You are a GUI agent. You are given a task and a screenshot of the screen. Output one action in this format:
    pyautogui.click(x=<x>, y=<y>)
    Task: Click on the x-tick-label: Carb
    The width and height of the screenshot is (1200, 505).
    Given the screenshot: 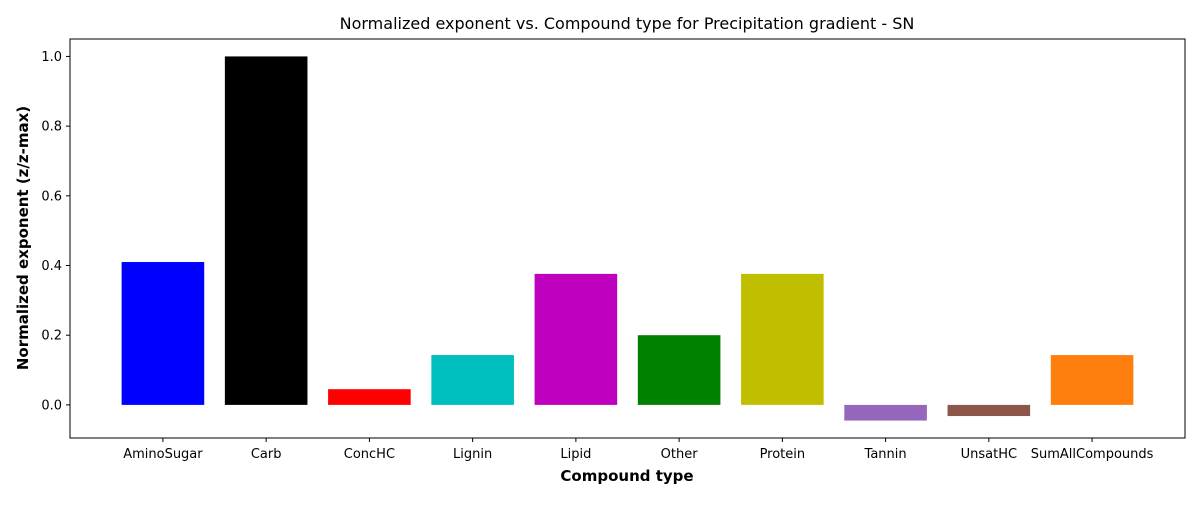 What is the action you would take?
    pyautogui.click(x=266, y=454)
    